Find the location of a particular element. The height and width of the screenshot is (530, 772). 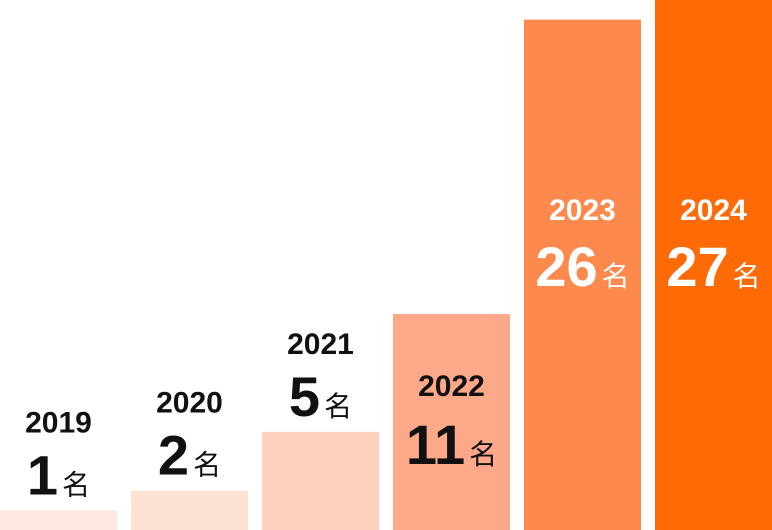

bar-value-2020: 2 is located at coordinates (173, 455).